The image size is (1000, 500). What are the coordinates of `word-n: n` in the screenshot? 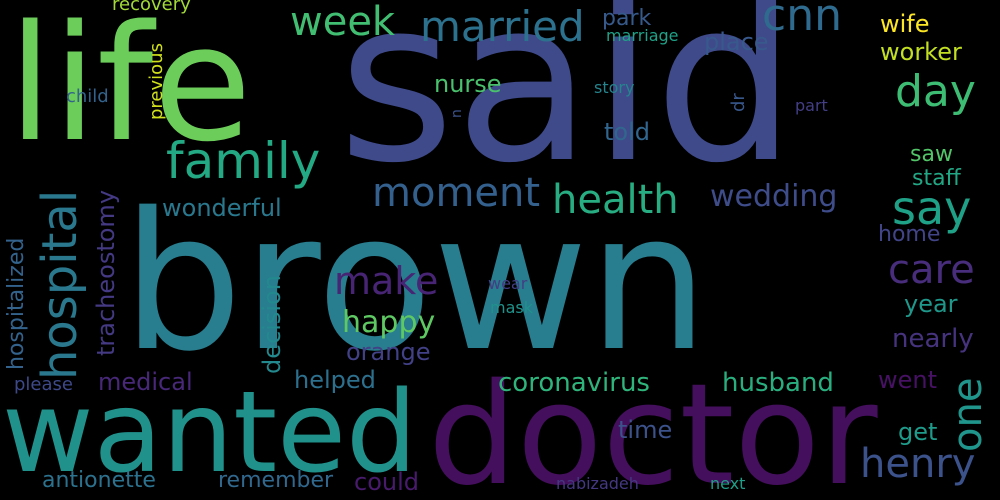 It's located at (457, 113).